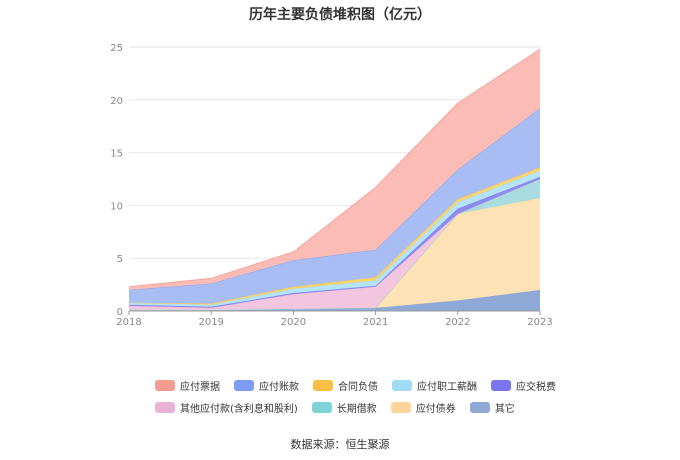 The width and height of the screenshot is (680, 460). Describe the element at coordinates (447, 387) in the screenshot. I see `legend-label: 应付职工薪酬` at that location.